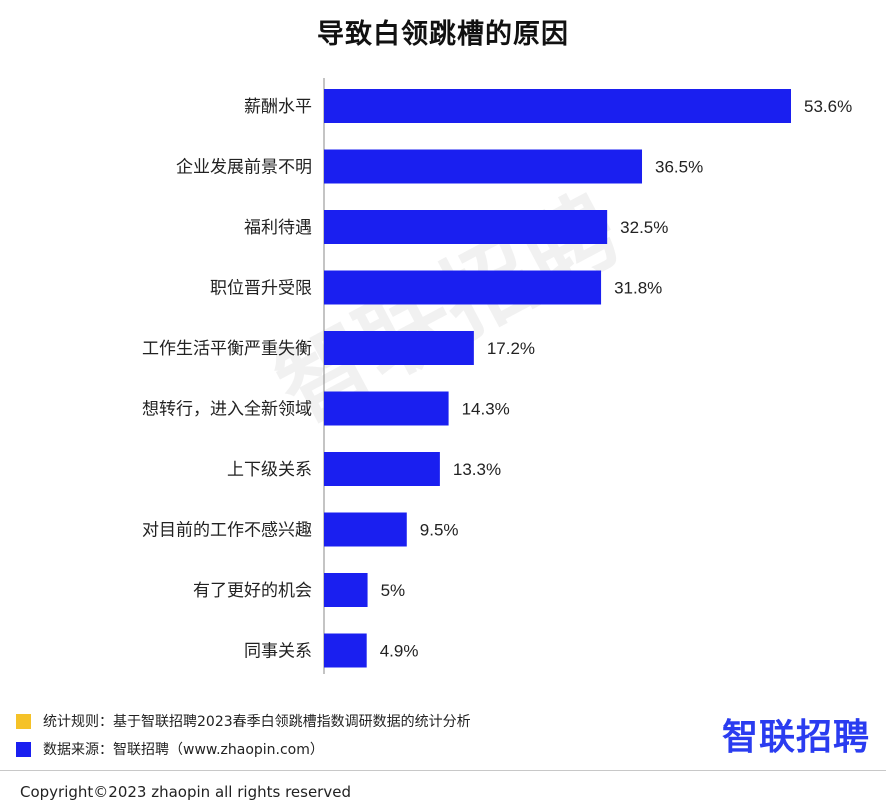  Describe the element at coordinates (278, 652) in the screenshot. I see `category-label: 同事关系` at that location.